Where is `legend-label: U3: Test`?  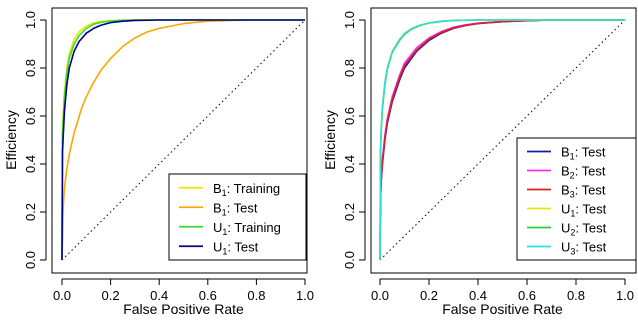
legend-label: U3: Test is located at coordinates (584, 248).